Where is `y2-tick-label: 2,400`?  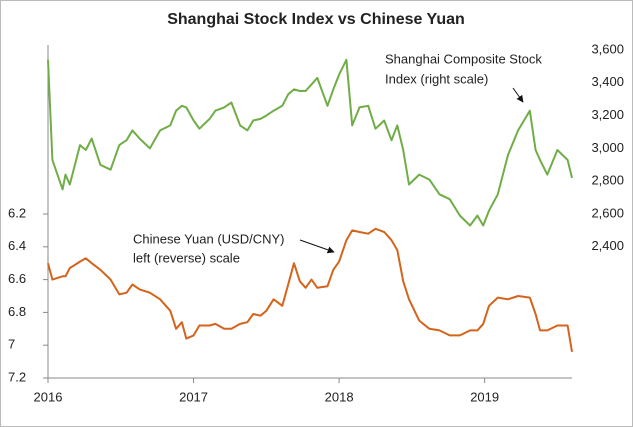
y2-tick-label: 2,400 is located at coordinates (607, 245).